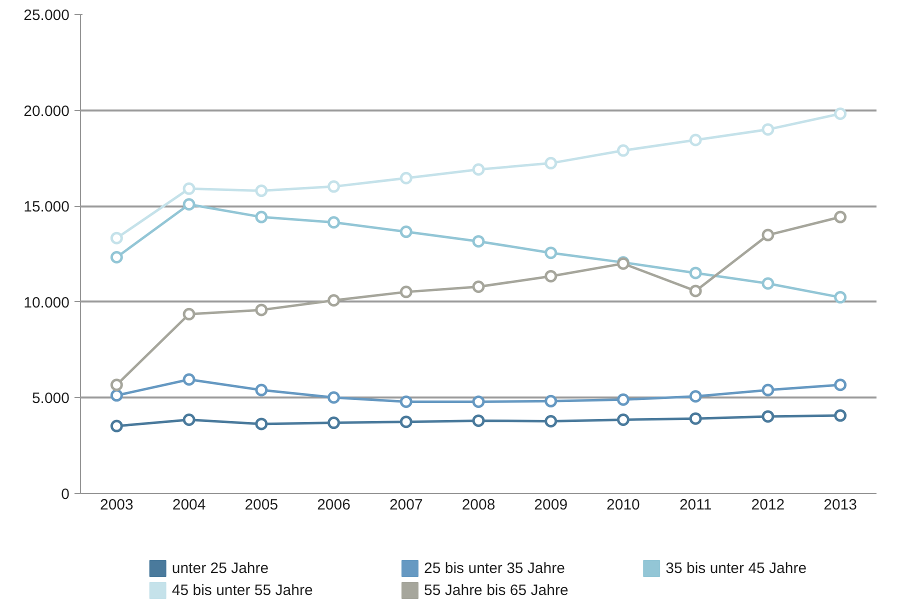 The width and height of the screenshot is (906, 612). What do you see at coordinates (189, 505) in the screenshot?
I see `x-tick-label: 2004` at bounding box center [189, 505].